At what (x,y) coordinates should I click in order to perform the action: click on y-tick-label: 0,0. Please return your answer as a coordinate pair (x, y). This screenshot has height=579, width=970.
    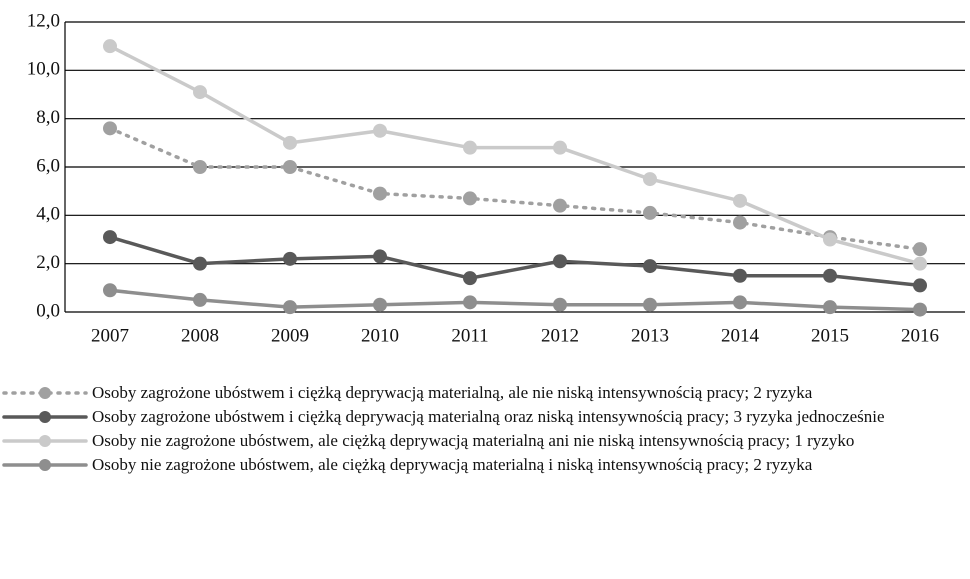
    Looking at the image, I should click on (48, 310).